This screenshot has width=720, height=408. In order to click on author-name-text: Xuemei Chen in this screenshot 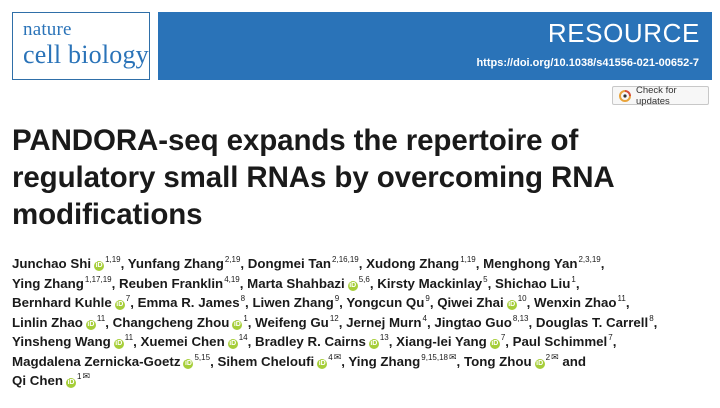, I will do `click(182, 341)`.